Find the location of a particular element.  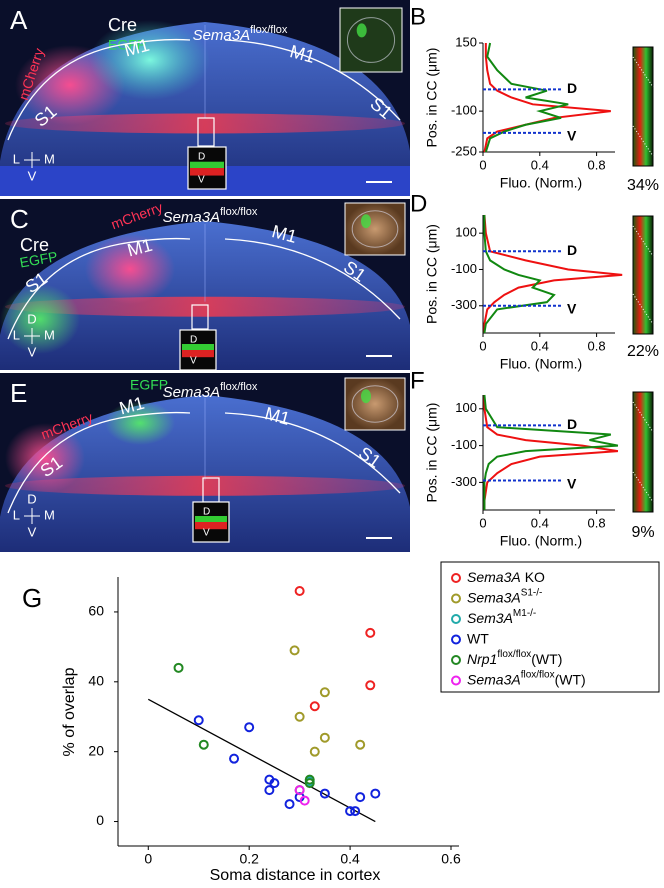

y-tick-label: -250 is located at coordinates (464, 150).